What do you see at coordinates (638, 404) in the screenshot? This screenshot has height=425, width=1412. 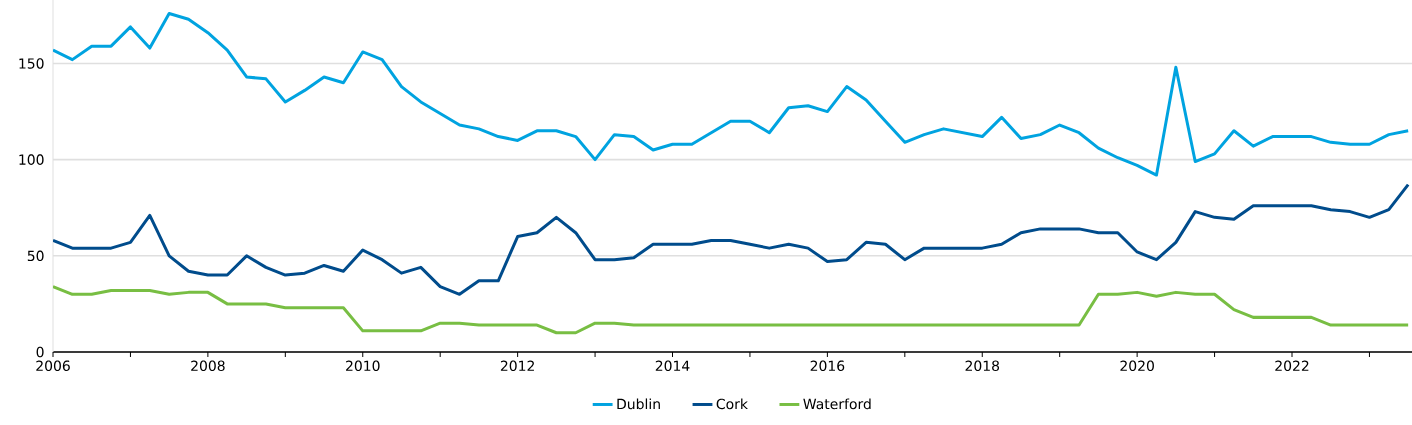 I see `legend-label: Dublin` at bounding box center [638, 404].